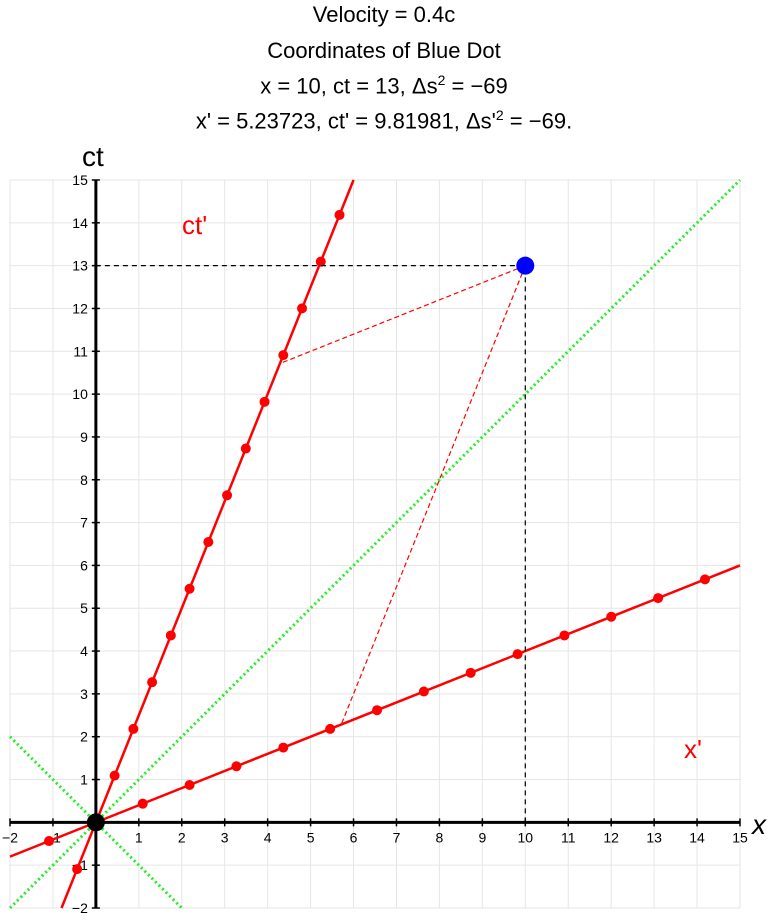  Describe the element at coordinates (80, 266) in the screenshot. I see `ct-tick-label: 13` at that location.